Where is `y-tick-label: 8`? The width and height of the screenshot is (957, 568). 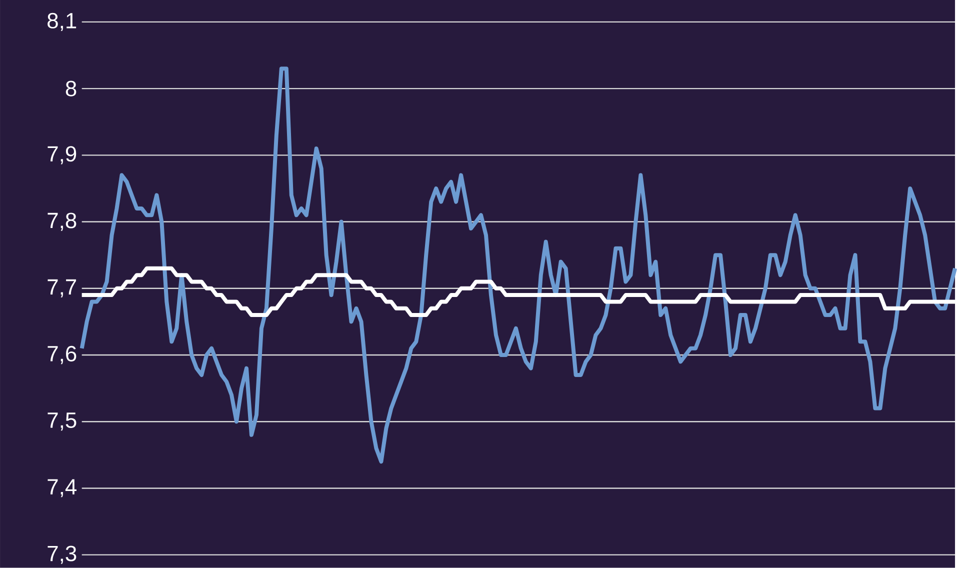
y-tick-label: 8 is located at coordinates (71, 88).